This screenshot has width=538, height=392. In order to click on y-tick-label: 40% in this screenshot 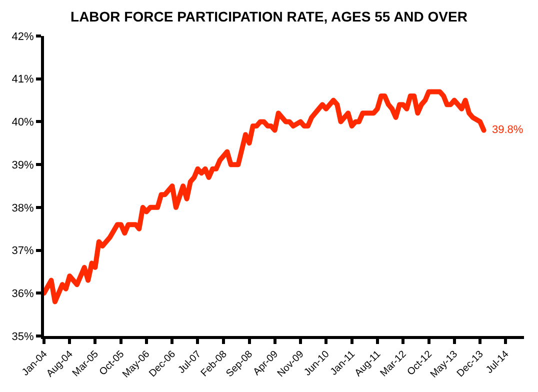, I will do `click(23, 122)`.